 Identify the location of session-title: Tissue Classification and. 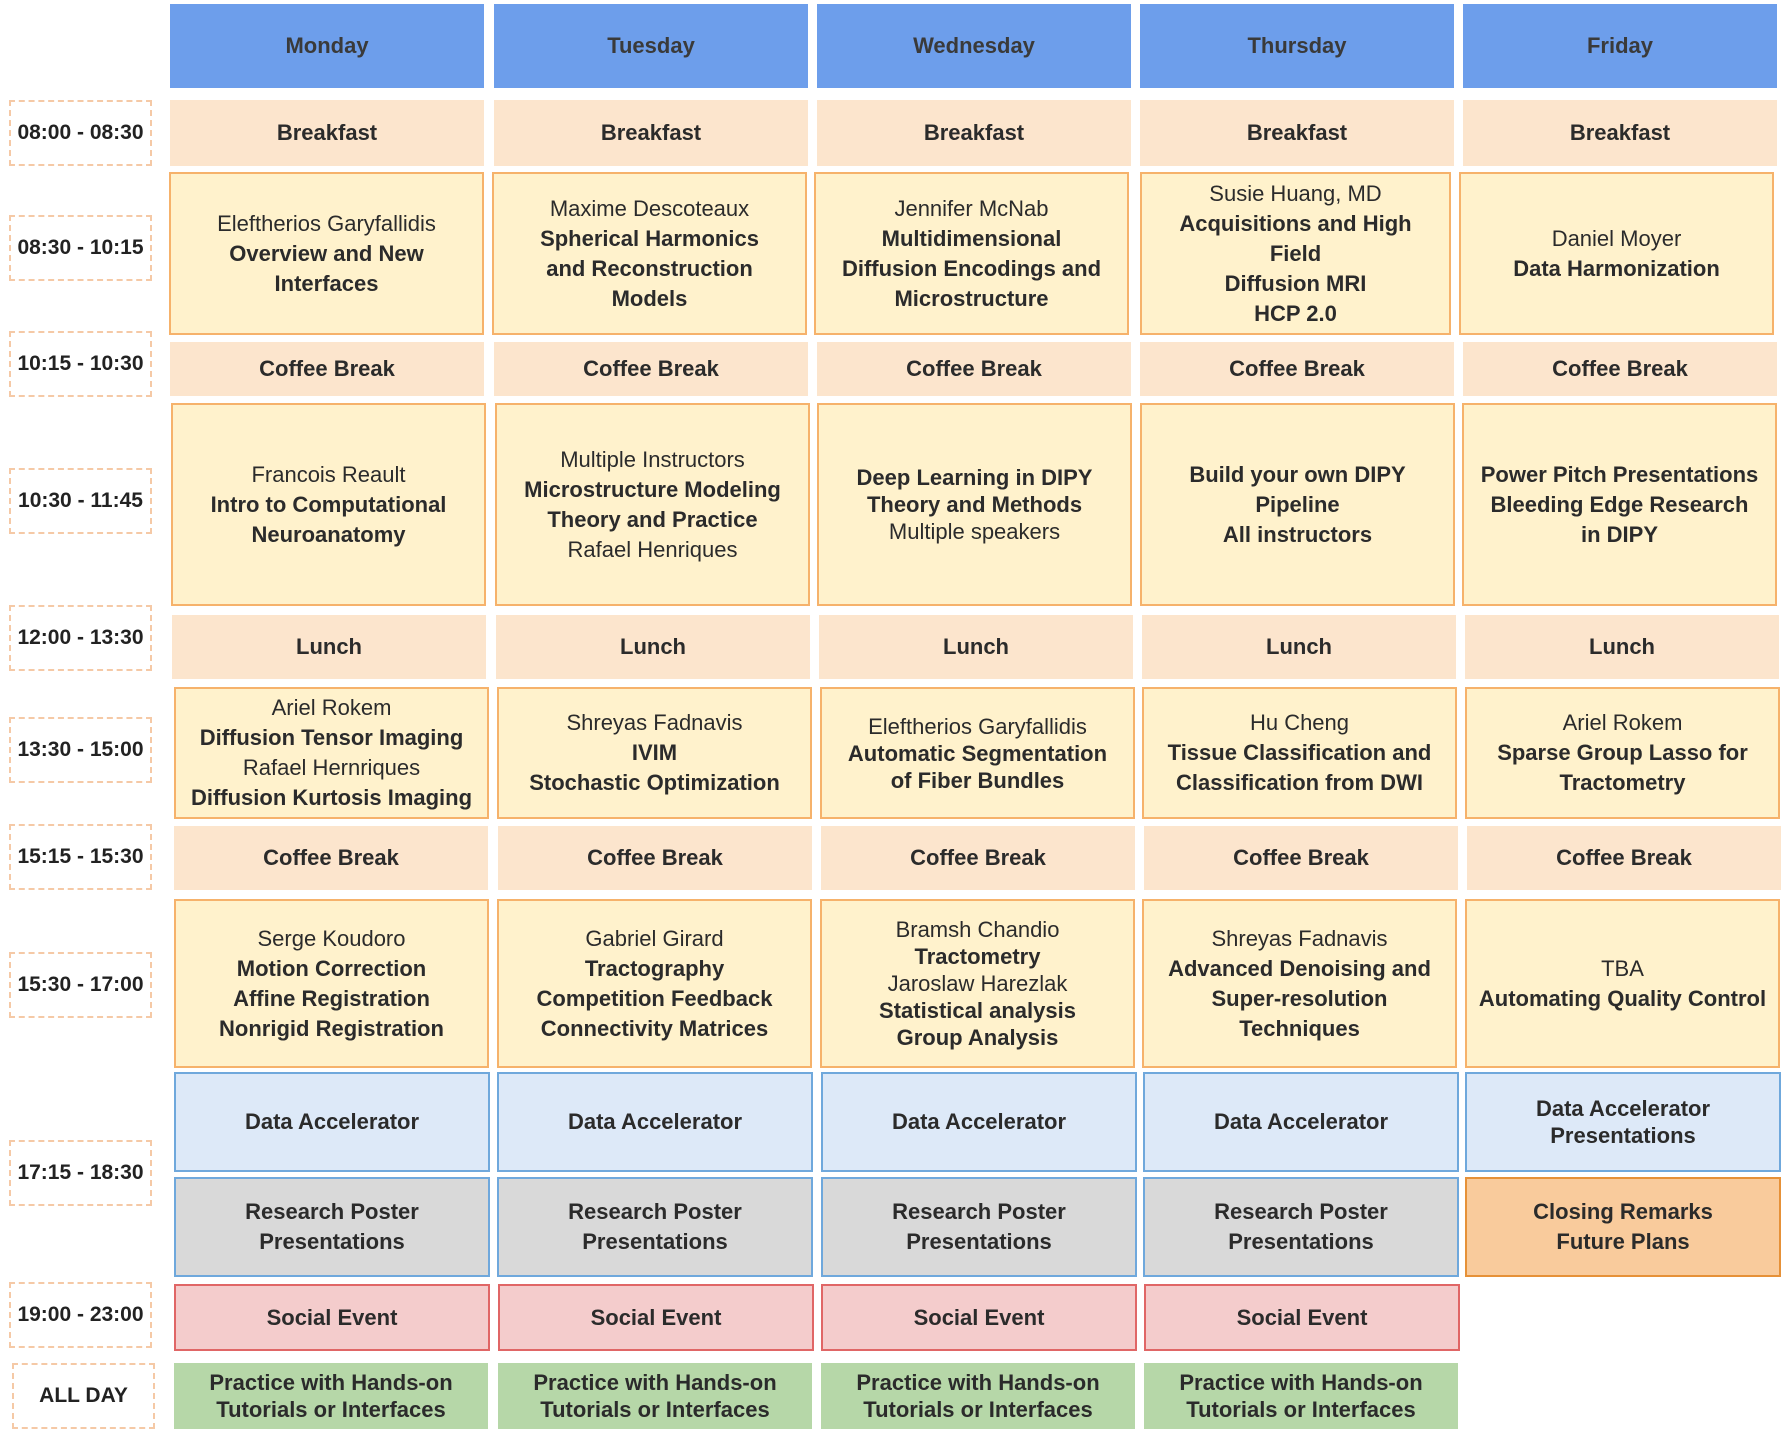
(1299, 752).